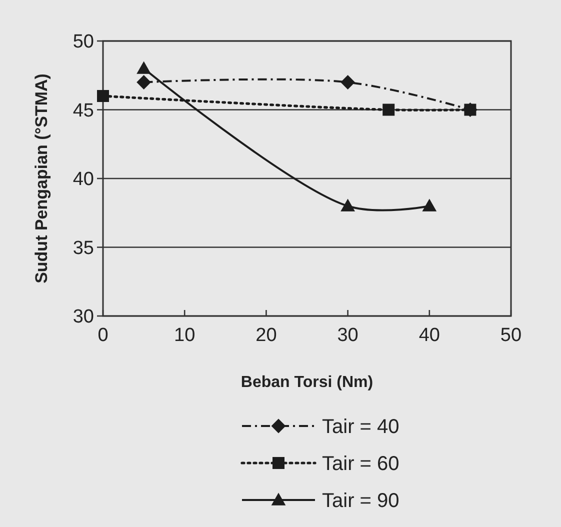 The width and height of the screenshot is (561, 527). I want to click on y-tick-label: 30, so click(83, 317).